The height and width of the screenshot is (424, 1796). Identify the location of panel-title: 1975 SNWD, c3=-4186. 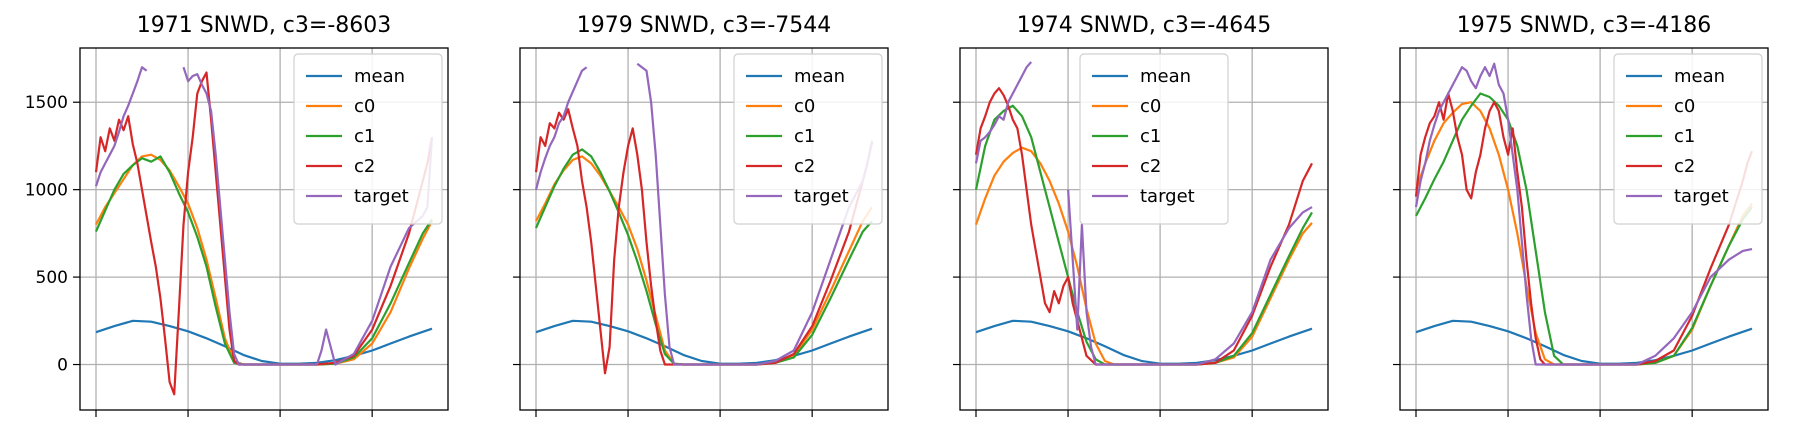
(1584, 25).